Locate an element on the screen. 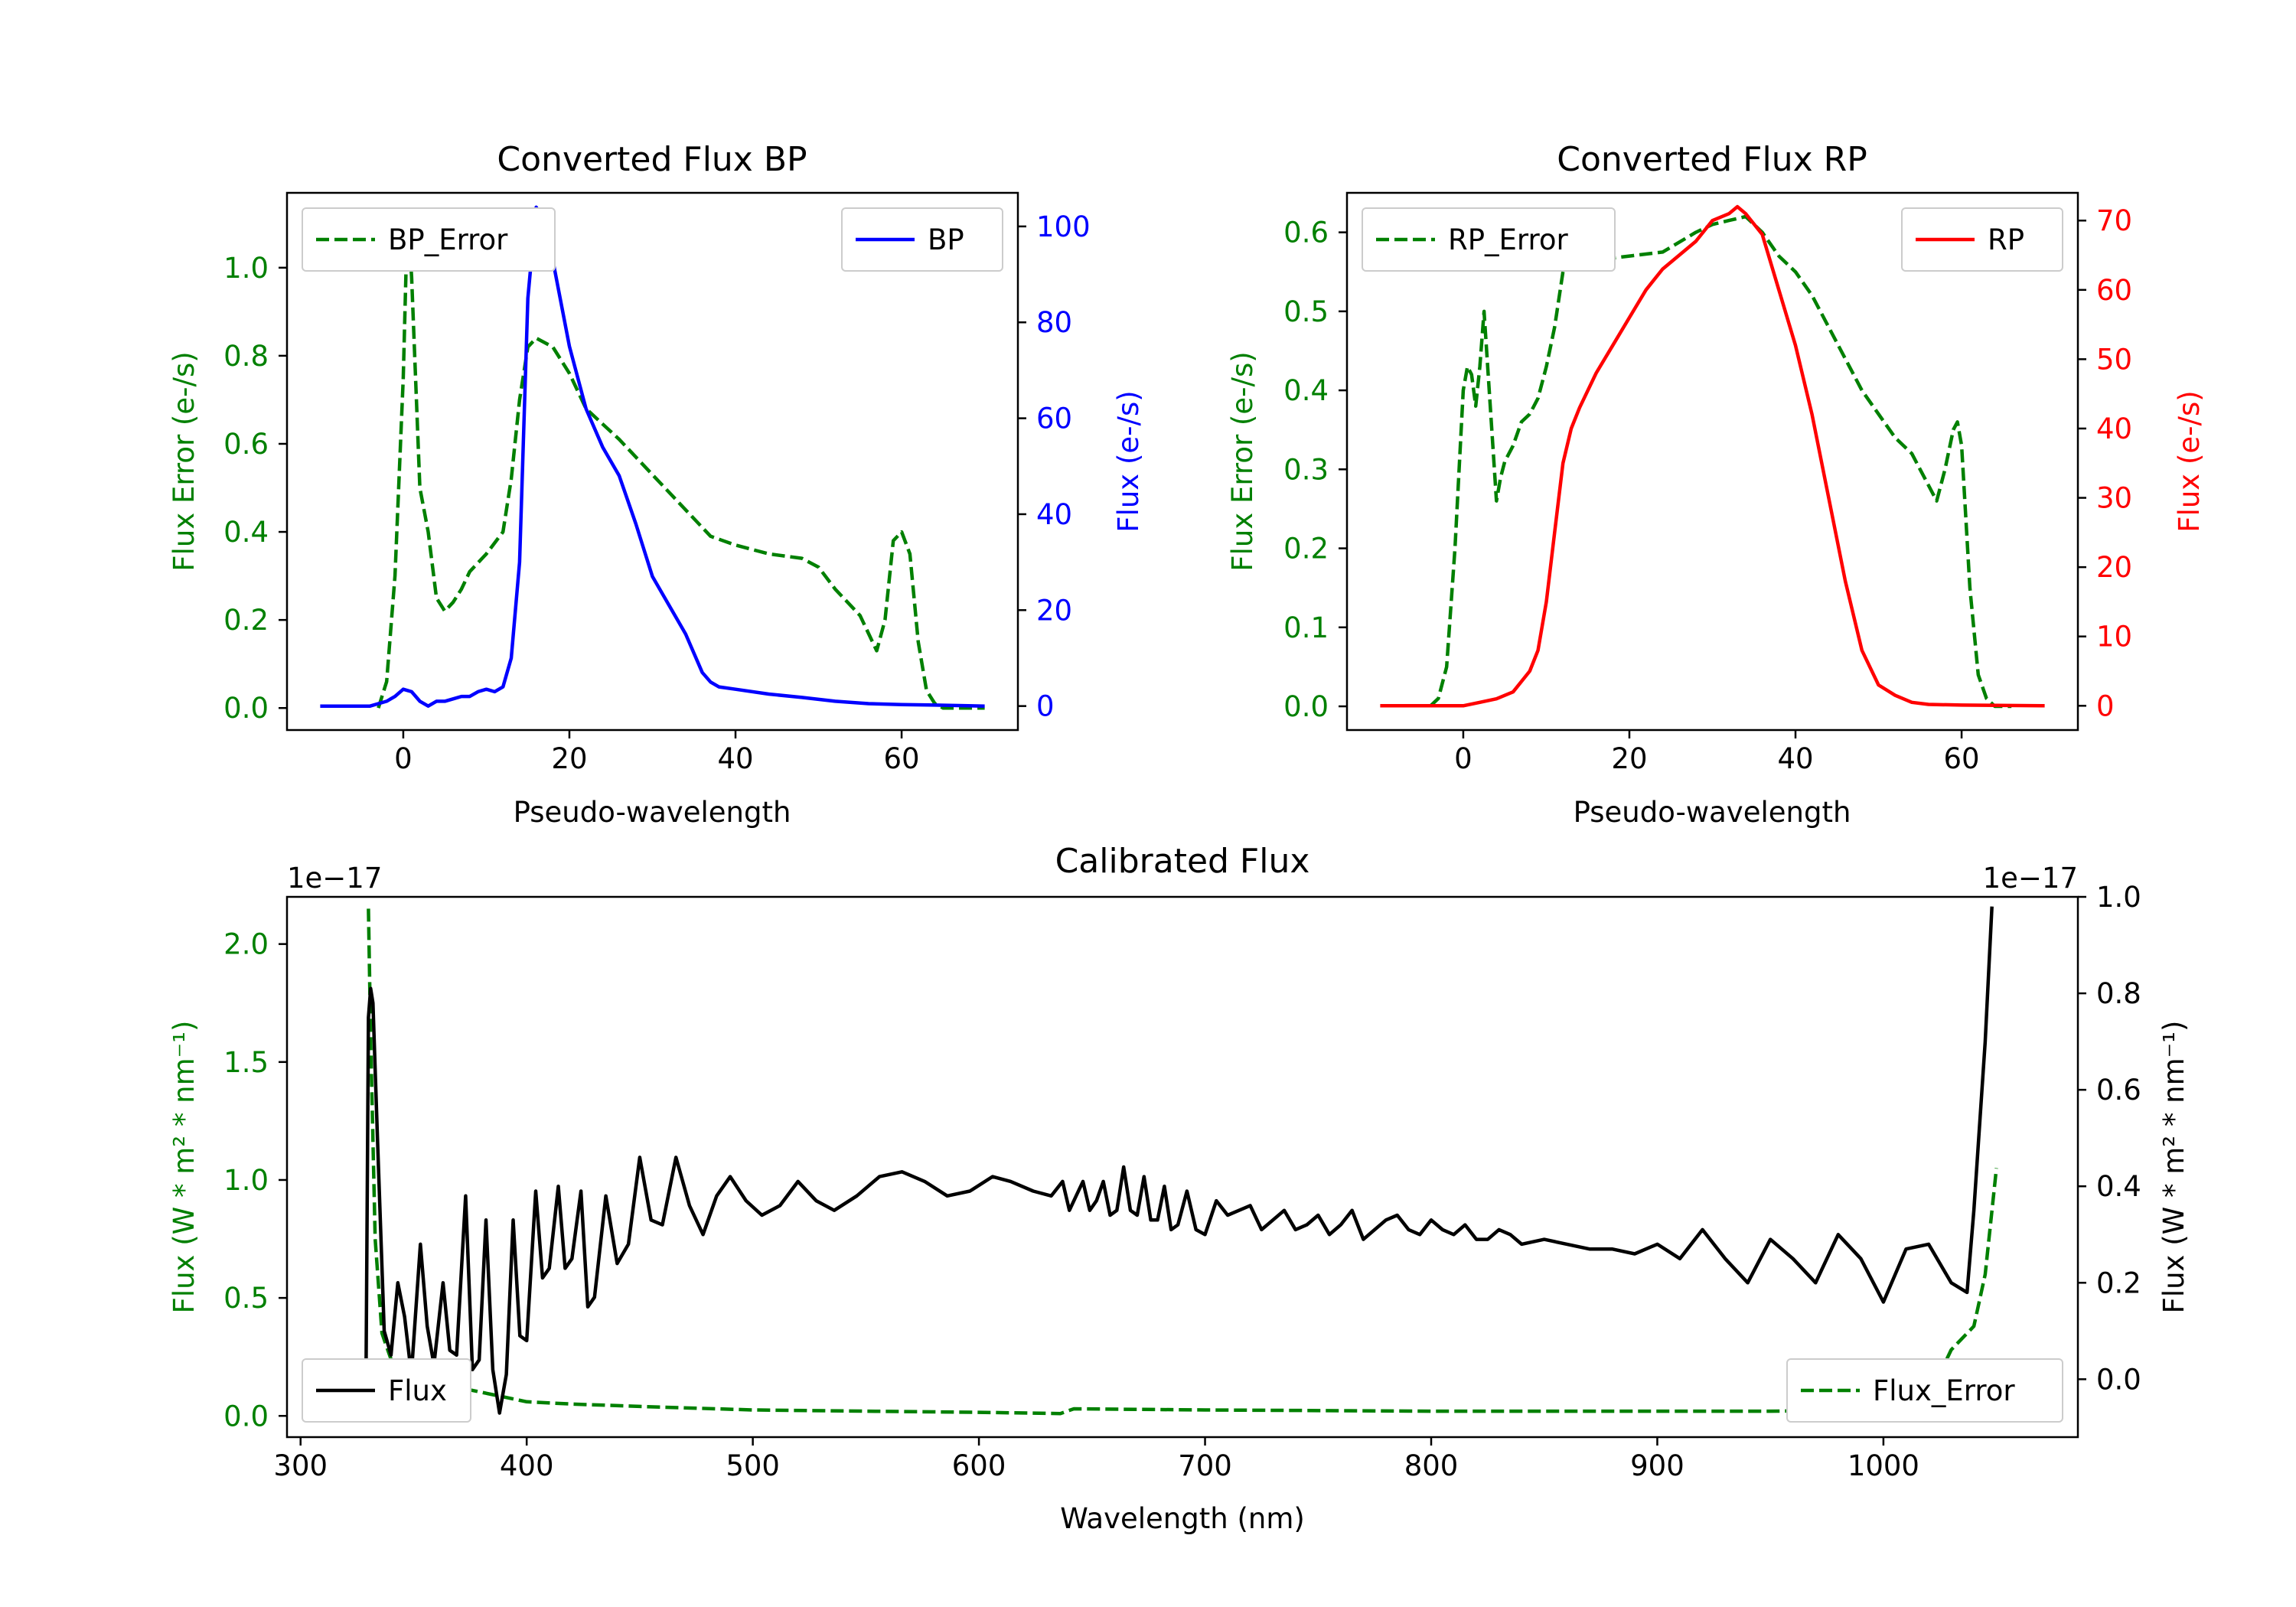  xtick-label: 400 is located at coordinates (527, 1465).